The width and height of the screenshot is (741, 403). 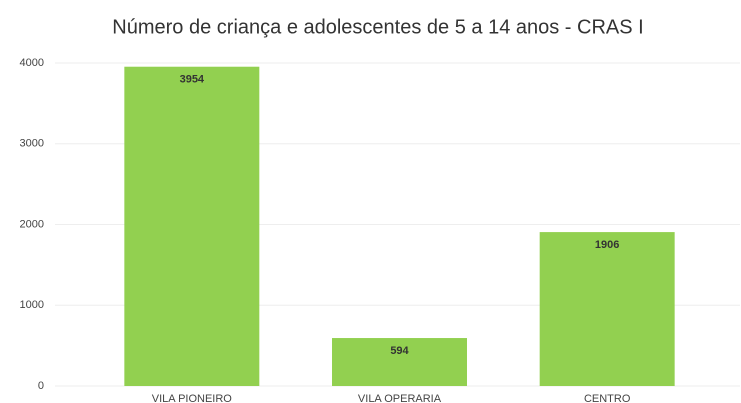 What do you see at coordinates (32, 224) in the screenshot?
I see `y-tick-label: 2000` at bounding box center [32, 224].